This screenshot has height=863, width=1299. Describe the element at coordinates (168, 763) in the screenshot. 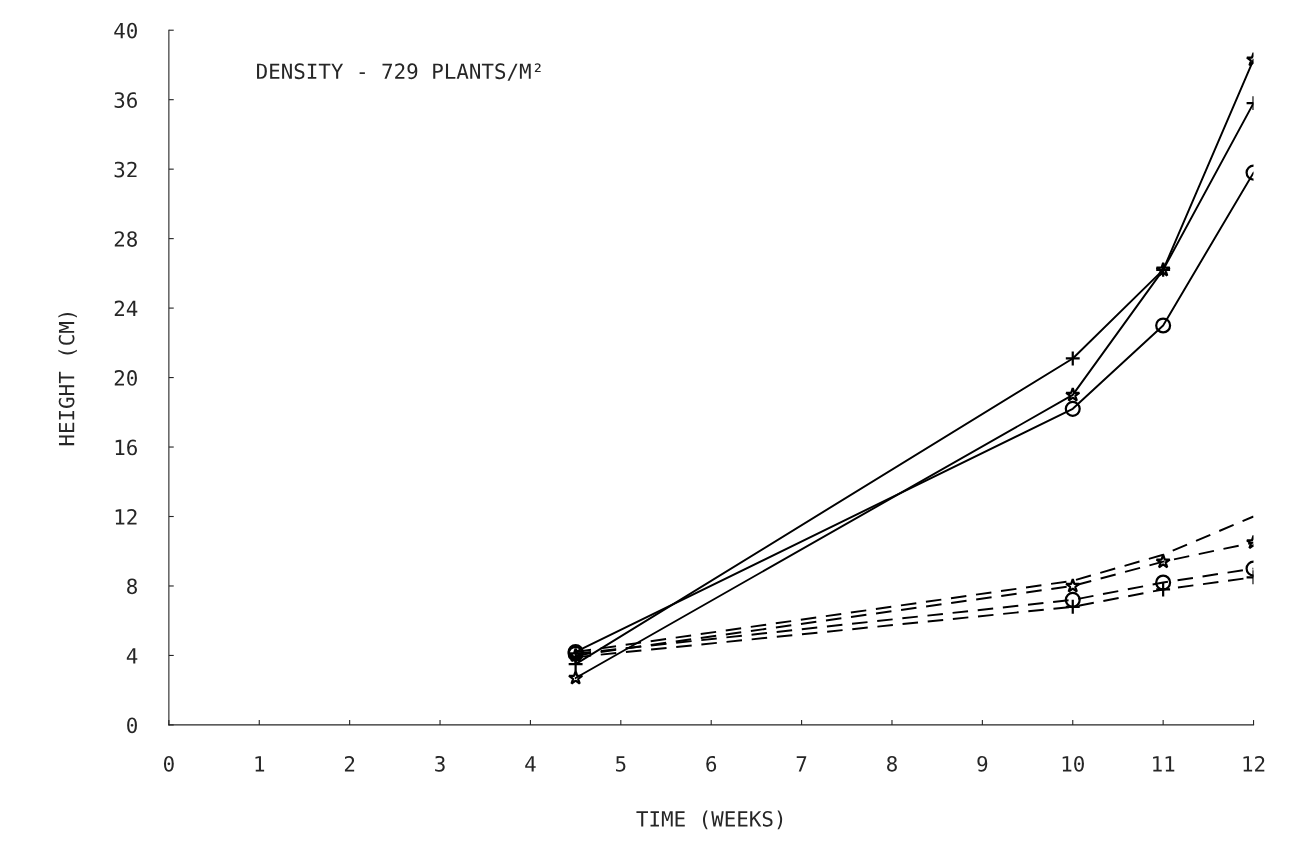

I see `x-tick-label: 0` at that location.